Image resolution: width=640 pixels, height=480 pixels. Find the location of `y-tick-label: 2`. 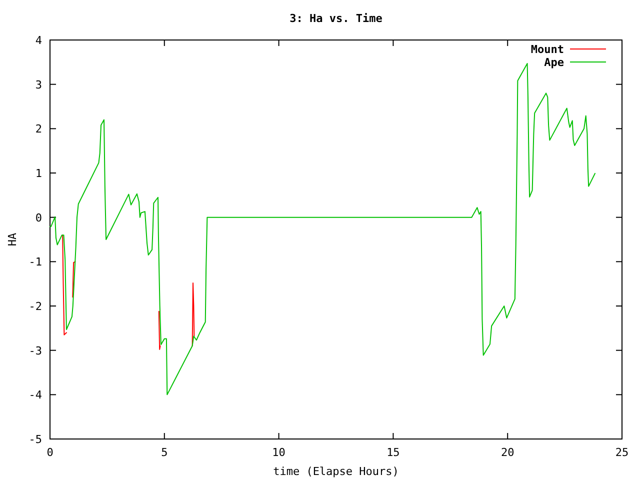

y-tick-label: 2 is located at coordinates (38, 129).